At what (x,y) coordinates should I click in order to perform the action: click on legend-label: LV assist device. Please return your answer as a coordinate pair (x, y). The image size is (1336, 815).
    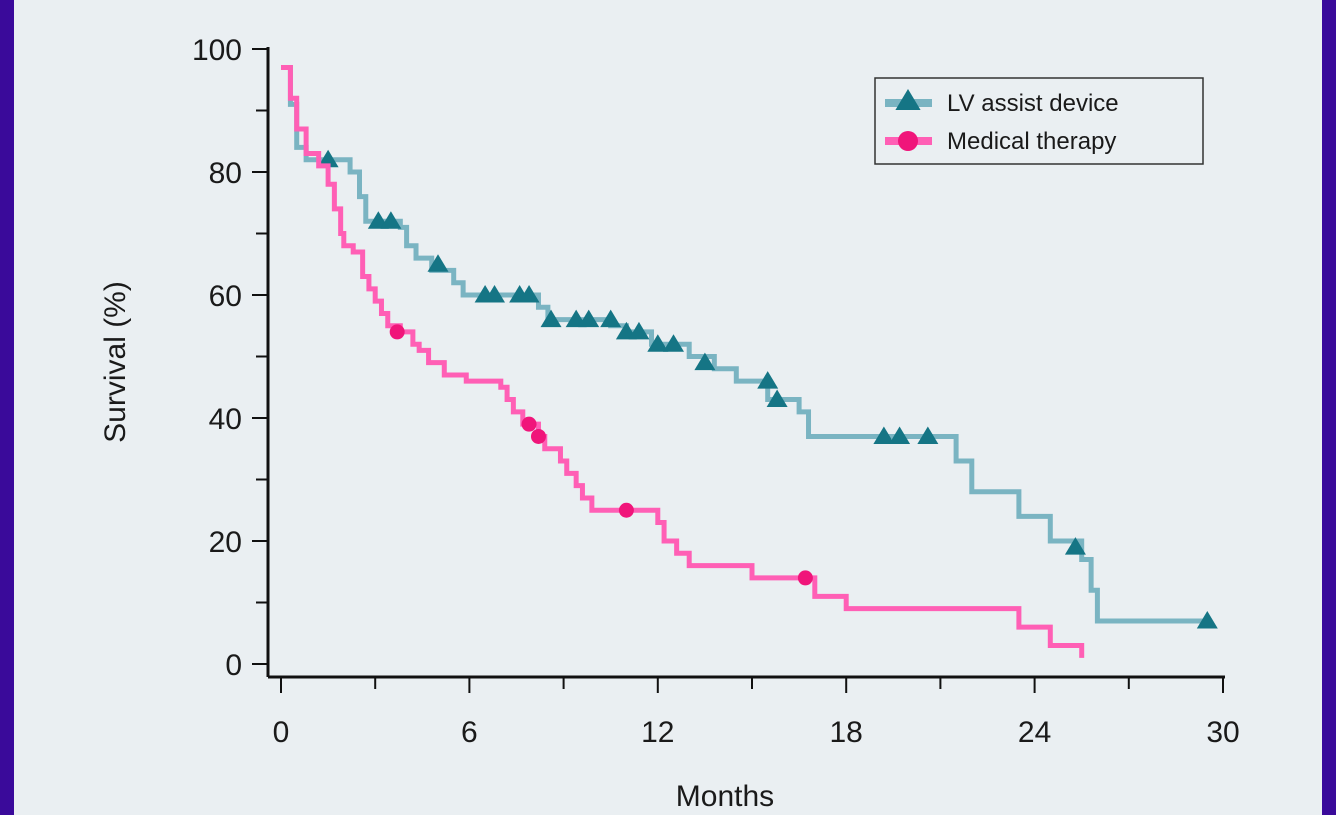
    Looking at the image, I should click on (1033, 103).